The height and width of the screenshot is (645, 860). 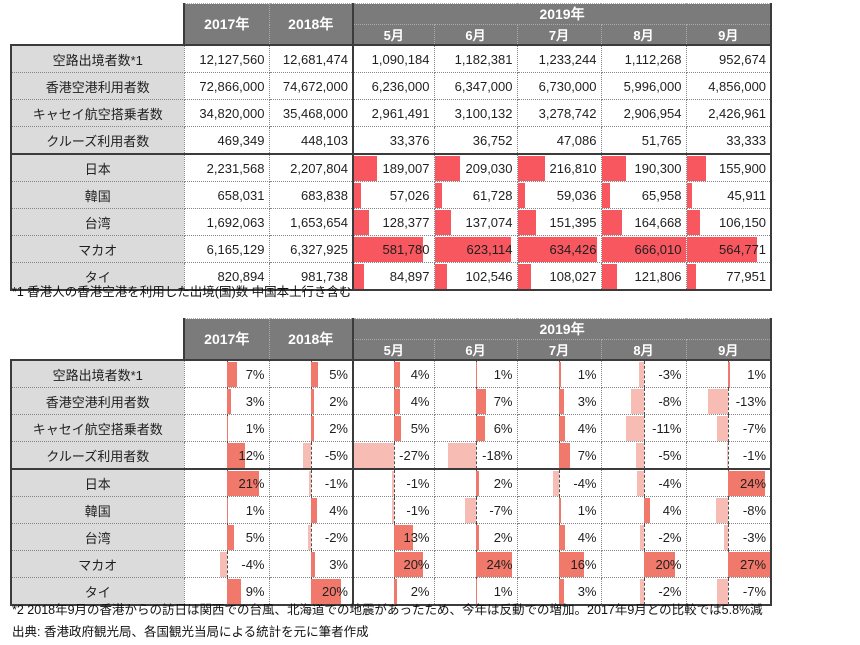 What do you see at coordinates (393, 564) in the screenshot?
I see `value-cell: 20%` at bounding box center [393, 564].